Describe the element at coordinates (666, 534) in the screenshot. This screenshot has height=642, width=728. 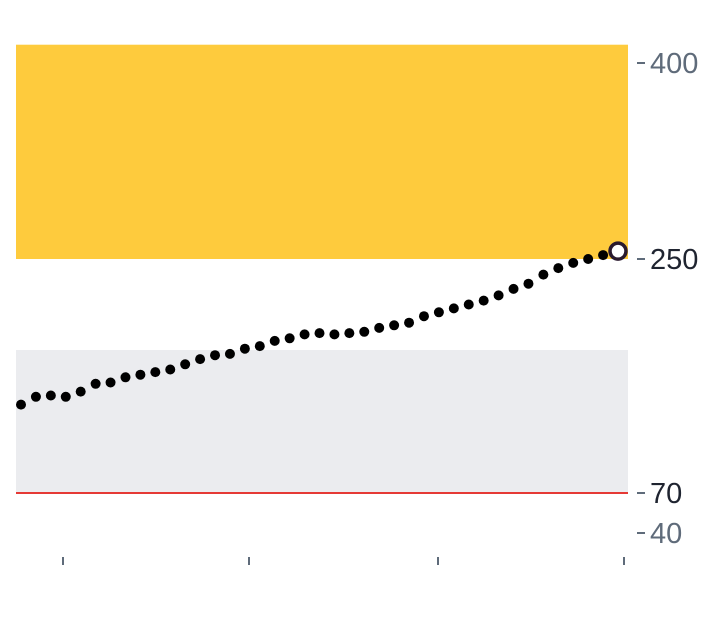
I see `y-tick-label: 40` at that location.